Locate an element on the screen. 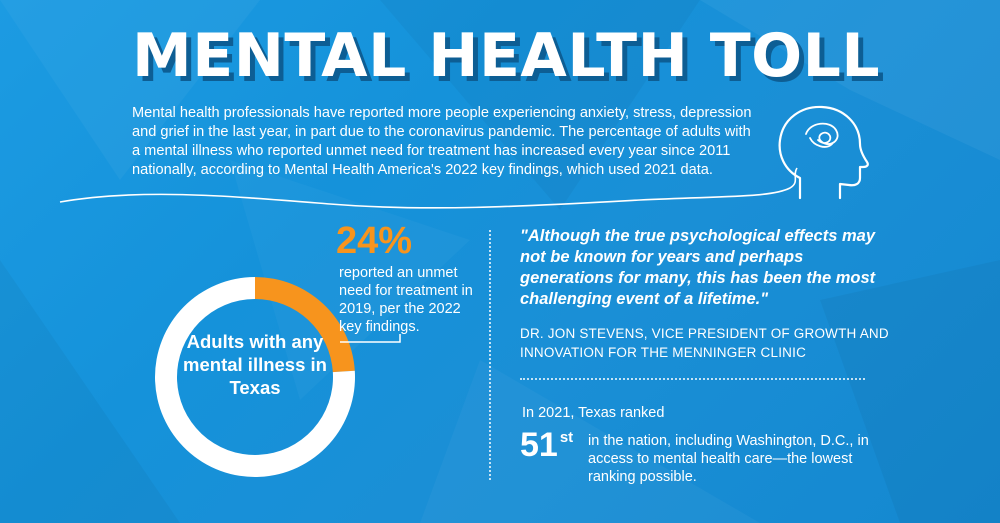 The width and height of the screenshot is (1000, 523). percent-label: 24% is located at coordinates (374, 241).